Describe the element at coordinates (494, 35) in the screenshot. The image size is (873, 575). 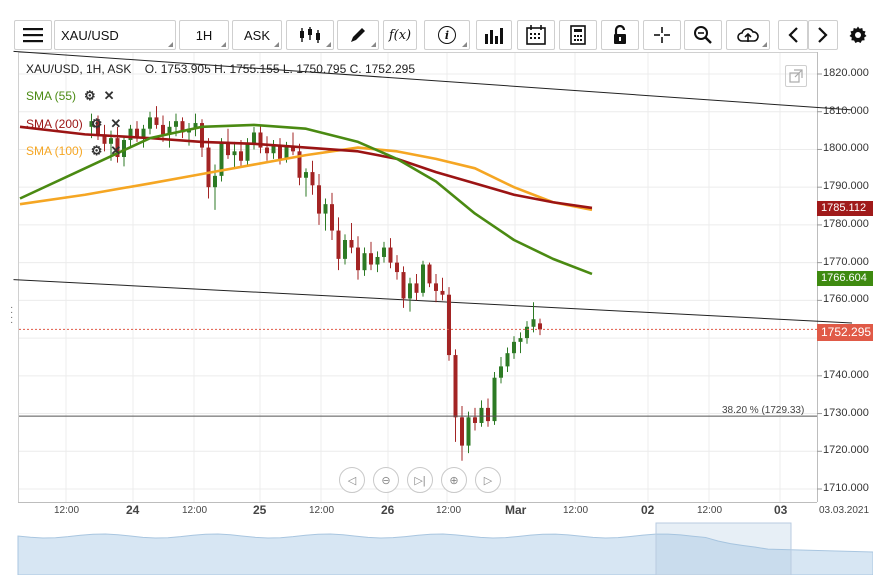
I see `volume-button` at that location.